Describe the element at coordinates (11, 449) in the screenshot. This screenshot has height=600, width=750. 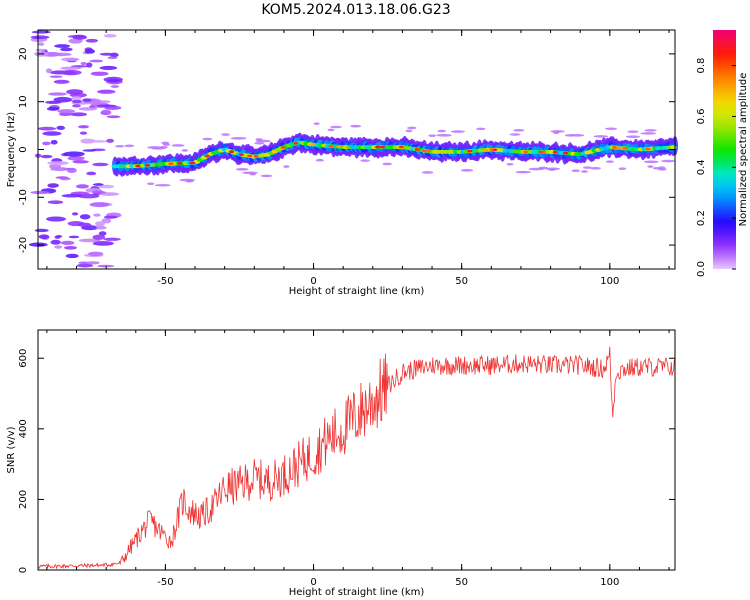
I see `y-axis-label: SNR (v/v)` at that location.